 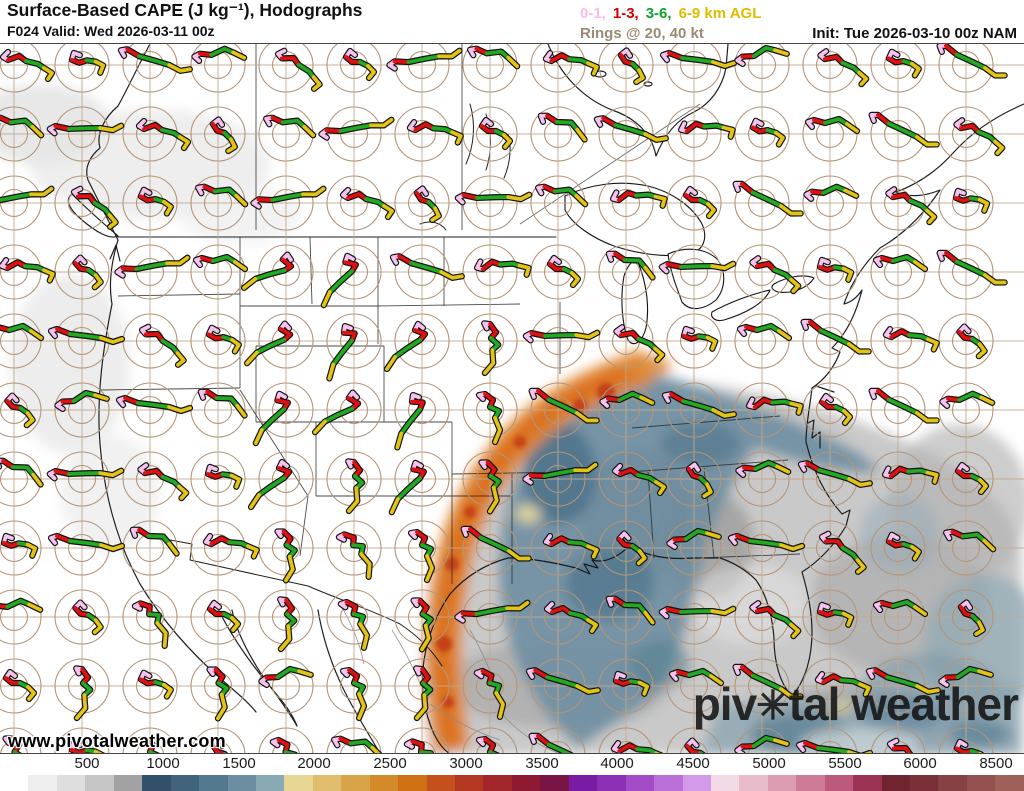 What do you see at coordinates (593, 13) in the screenshot?
I see `legend-item-0-1: 0-1,` at bounding box center [593, 13].